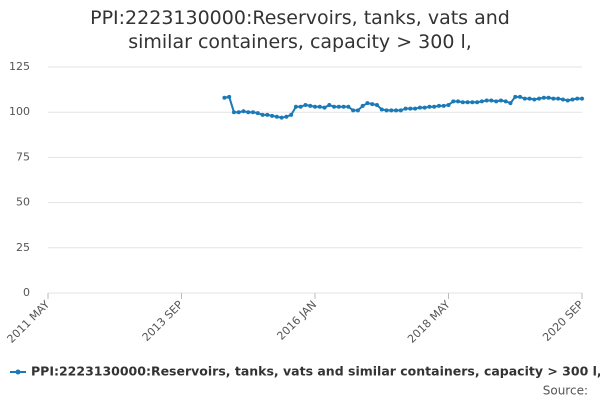  I want to click on x-tick-label: 2020 SEP, so click(563, 321).